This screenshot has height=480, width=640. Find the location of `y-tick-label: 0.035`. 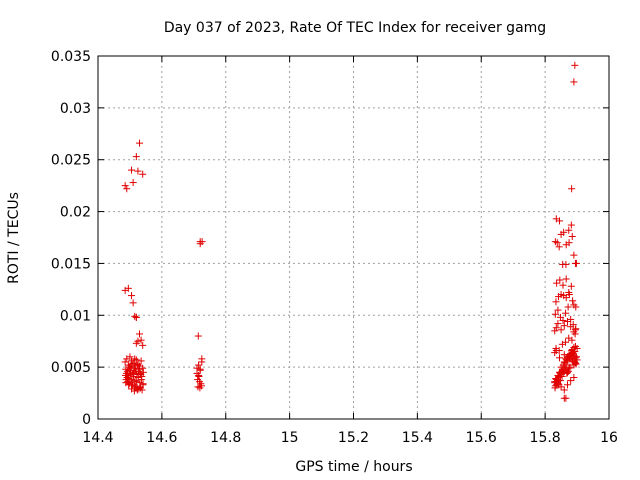

y-tick-label: 0.035 is located at coordinates (71, 57).